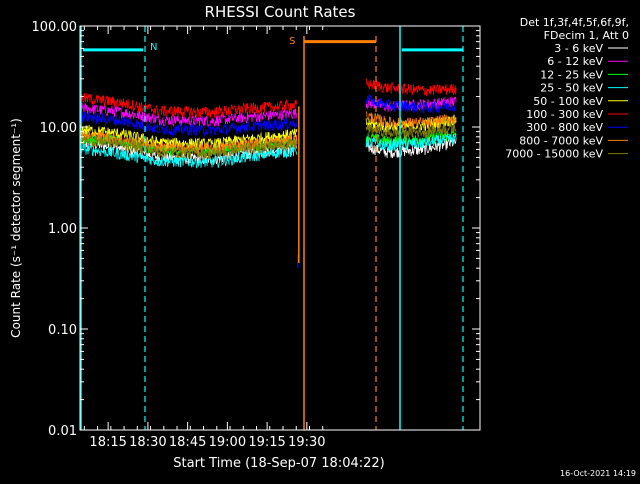  Describe the element at coordinates (554, 154) in the screenshot. I see `legend-entry-8: 7000 - 15000 keV` at that location.